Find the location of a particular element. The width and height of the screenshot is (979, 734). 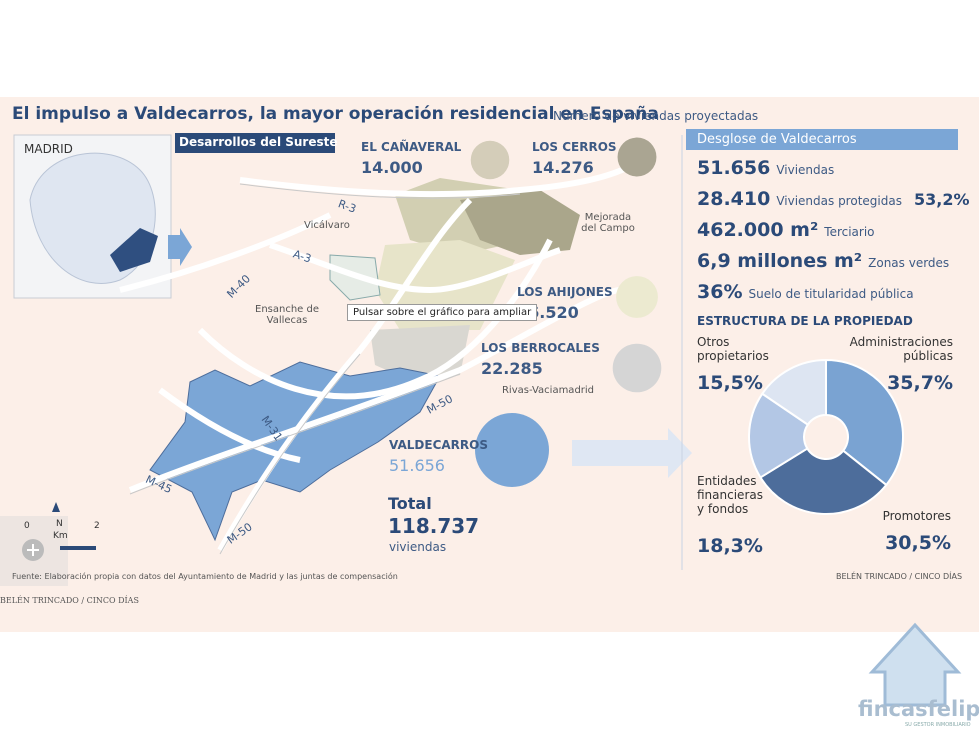

scale-label: 2 is located at coordinates (97, 526).